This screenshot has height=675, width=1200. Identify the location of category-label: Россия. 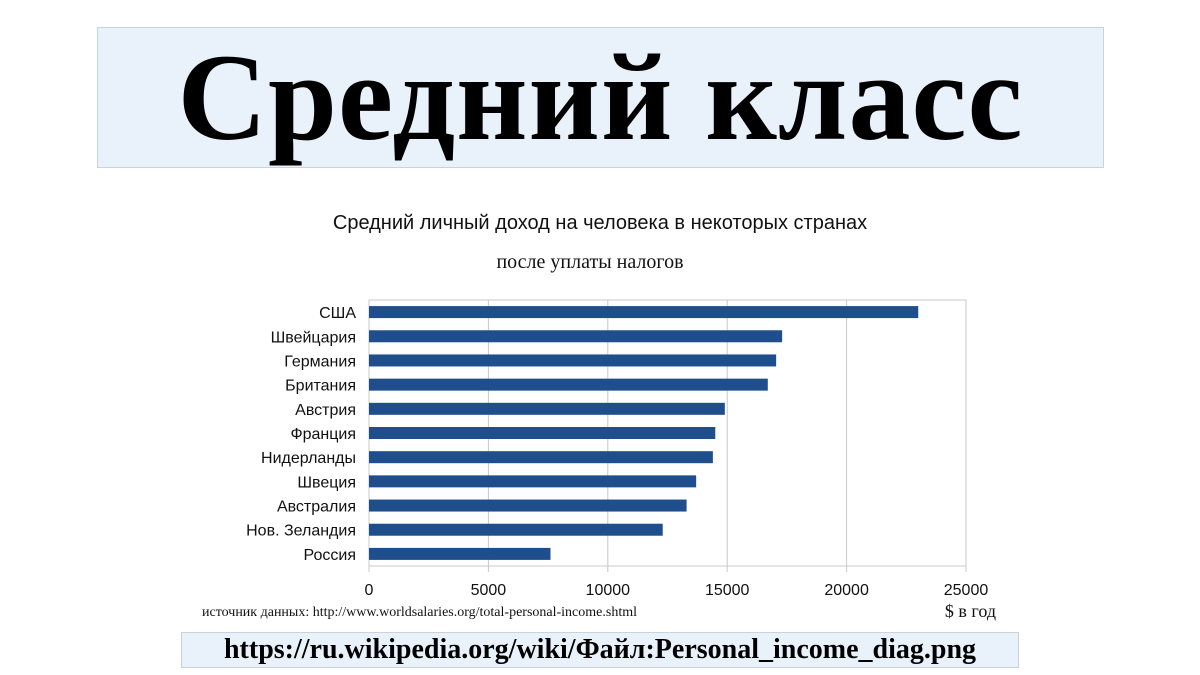
(330, 555).